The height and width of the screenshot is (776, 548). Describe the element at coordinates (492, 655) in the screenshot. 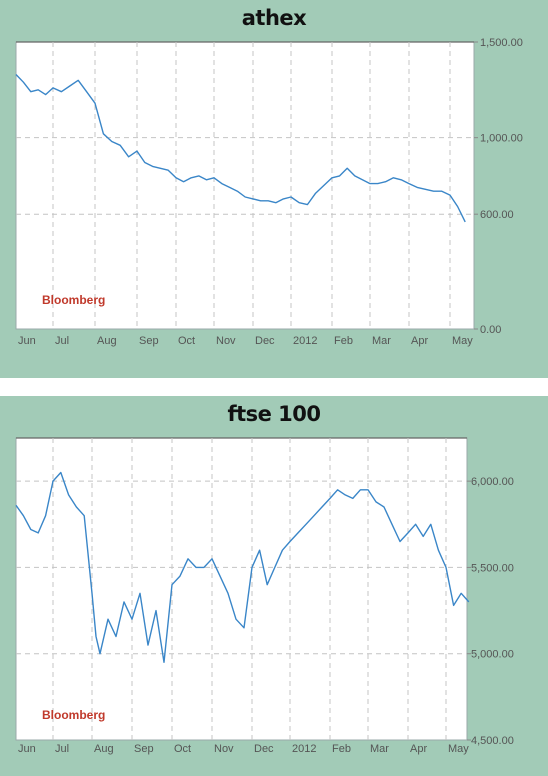

I see `y-tick-label: 5,000.00` at that location.